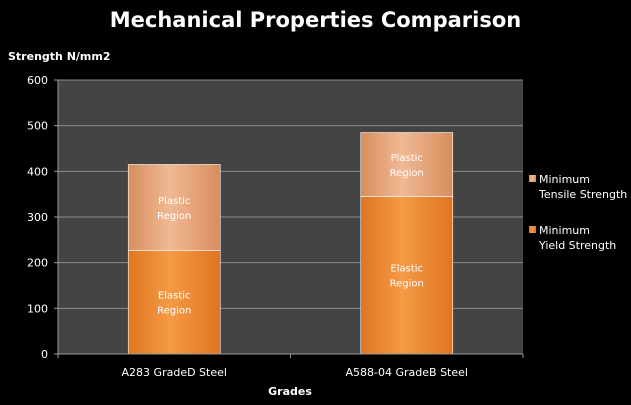 The width and height of the screenshot is (631, 405). Describe the element at coordinates (407, 372) in the screenshot. I see `x-tick-label: A588-04 GradeB Steel` at that location.